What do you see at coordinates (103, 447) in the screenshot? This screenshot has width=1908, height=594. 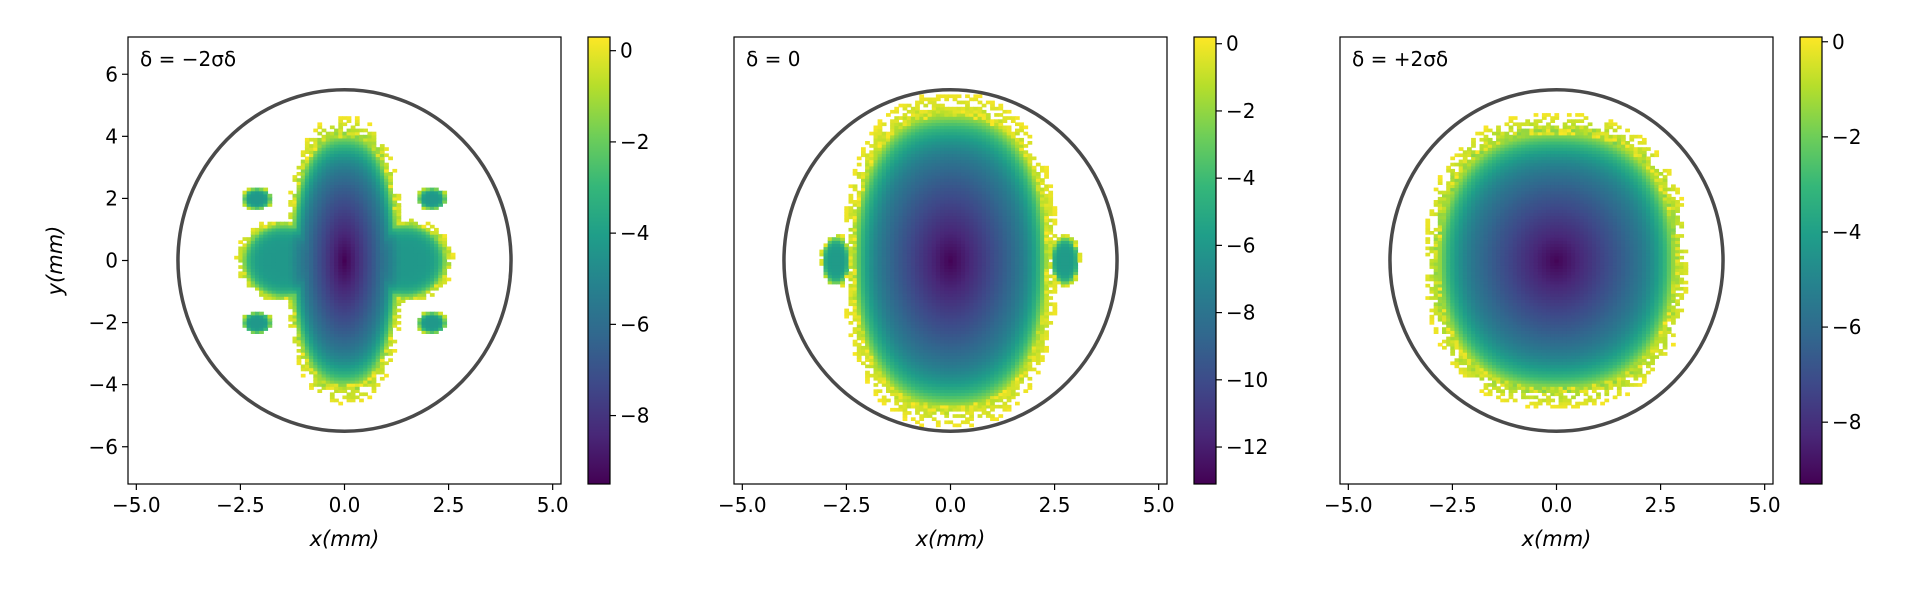 I see `y-tick-label: −6` at bounding box center [103, 447].